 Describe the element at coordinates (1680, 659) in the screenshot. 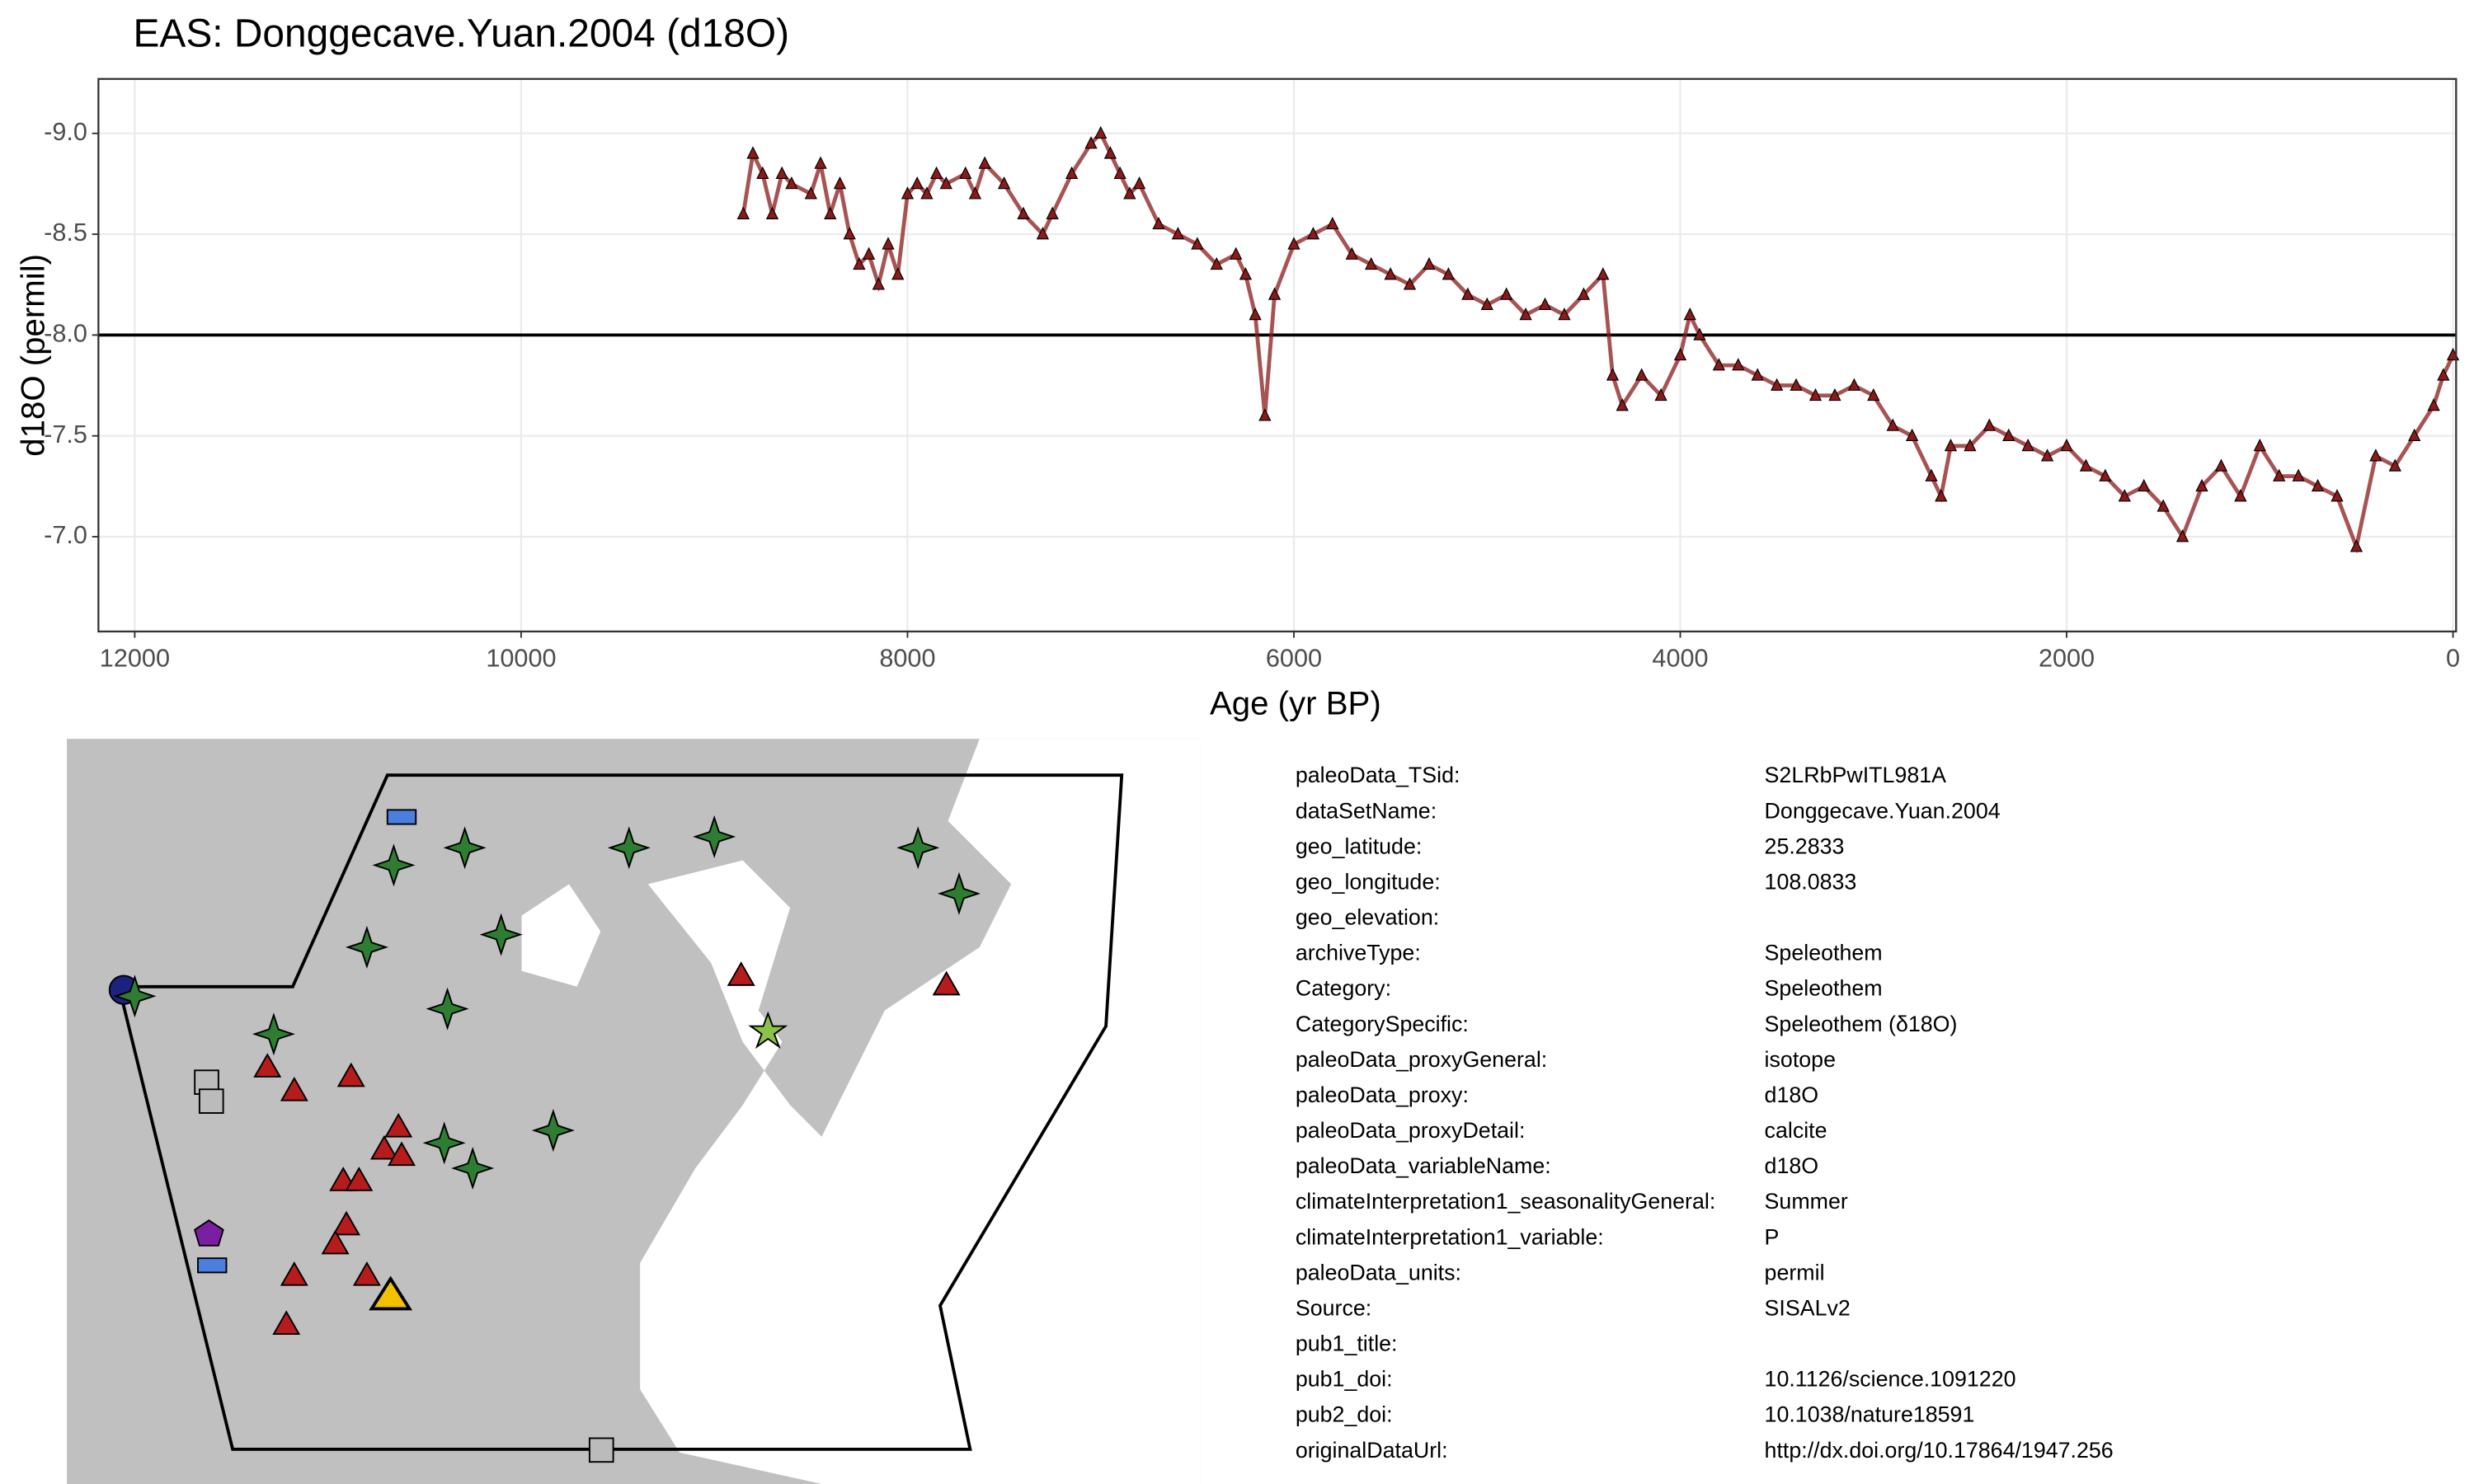

I see `x-tick-label: 4000` at that location.